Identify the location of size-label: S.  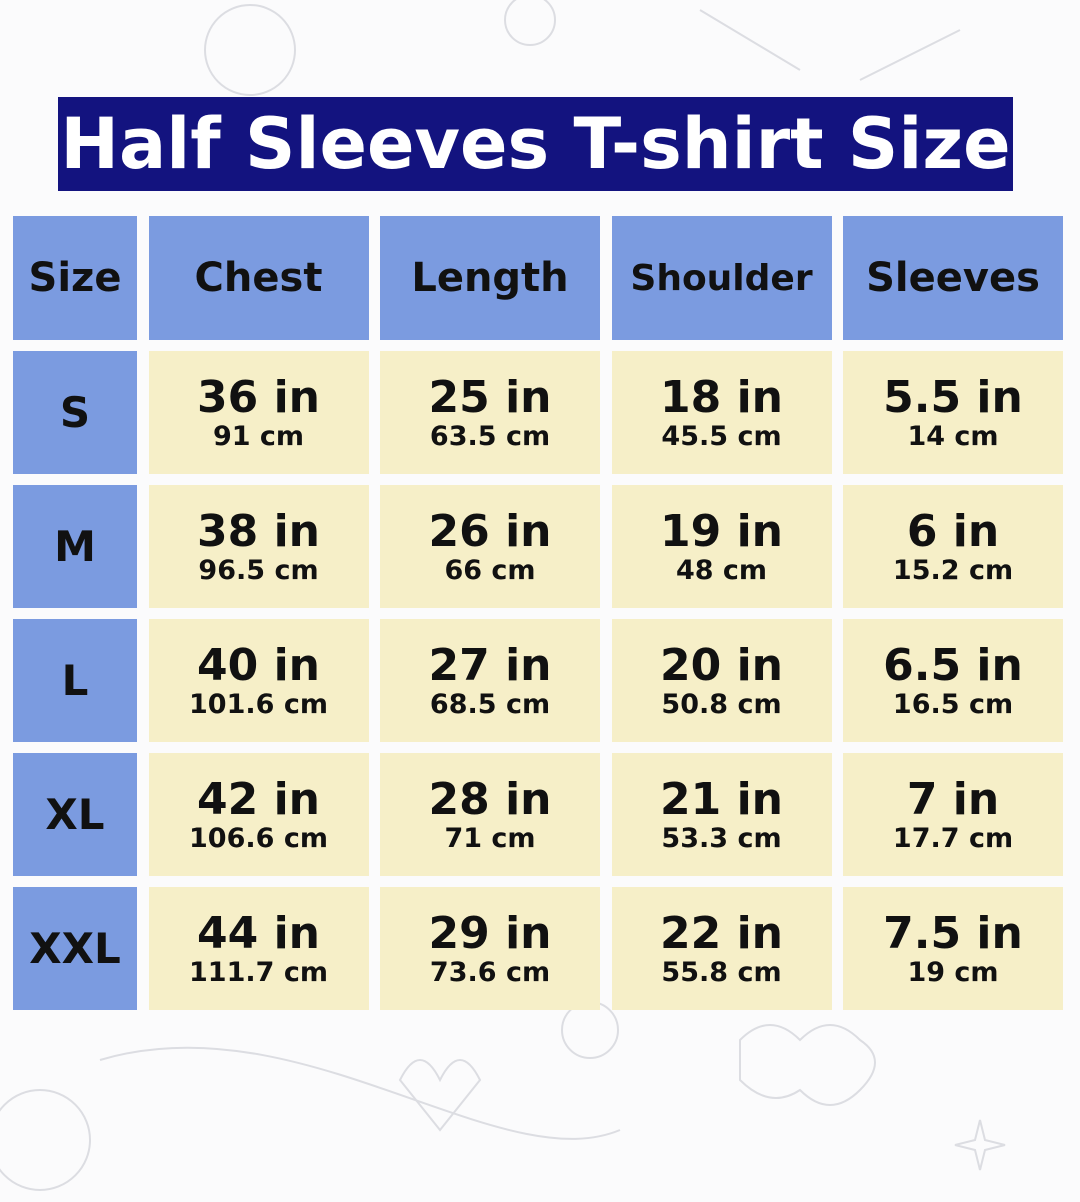
(75, 412).